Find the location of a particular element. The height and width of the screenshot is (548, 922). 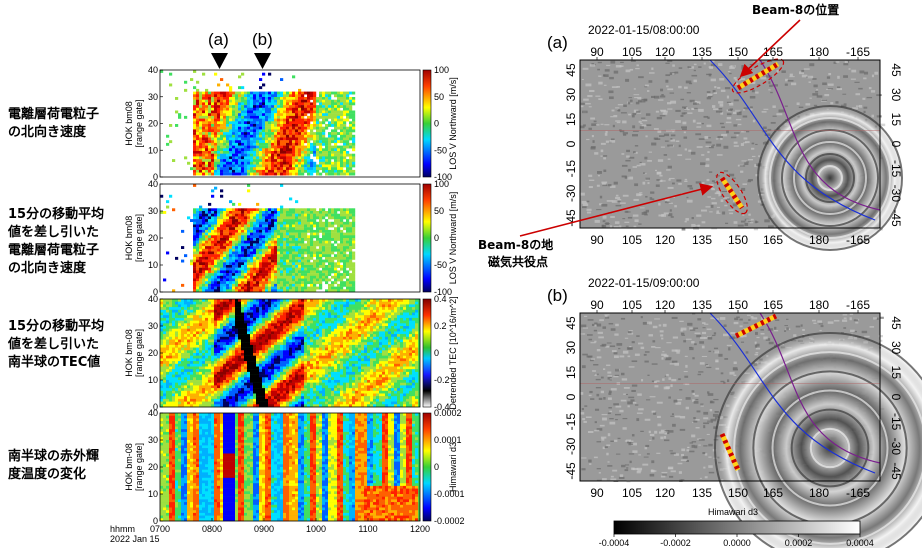

colorbar-tick-label: -100 is located at coordinates (443, 292).